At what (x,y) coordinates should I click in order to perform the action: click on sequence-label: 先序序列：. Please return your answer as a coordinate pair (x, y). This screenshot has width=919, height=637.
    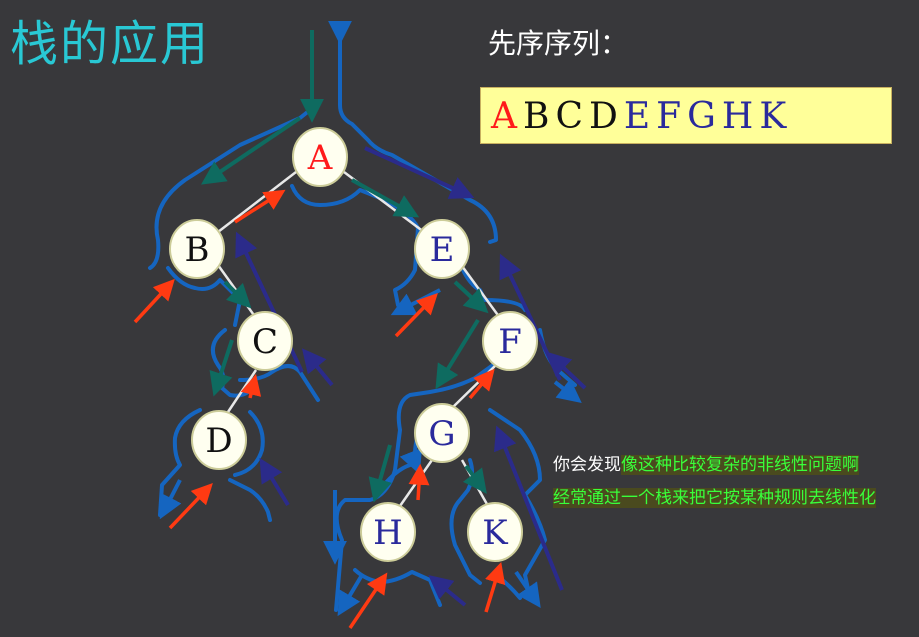
    Looking at the image, I should click on (558, 43).